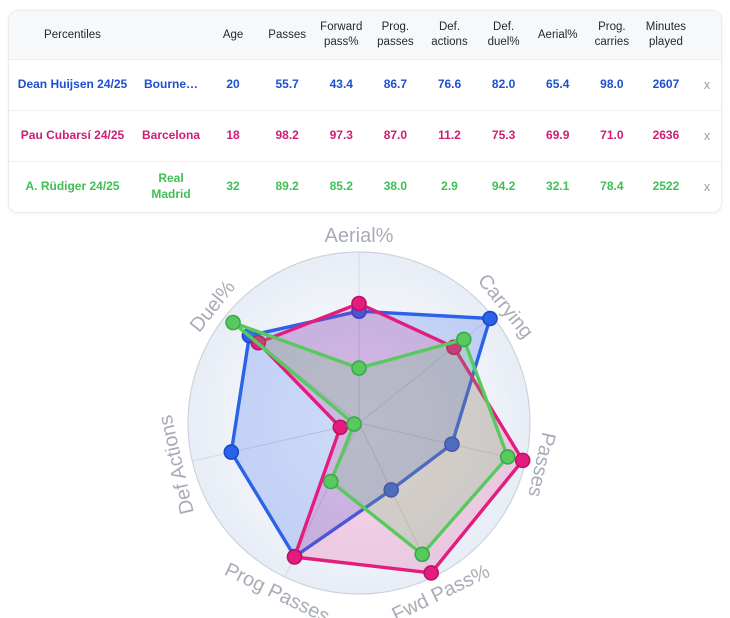  What do you see at coordinates (287, 84) in the screenshot?
I see `cell-passes: 55.7` at bounding box center [287, 84].